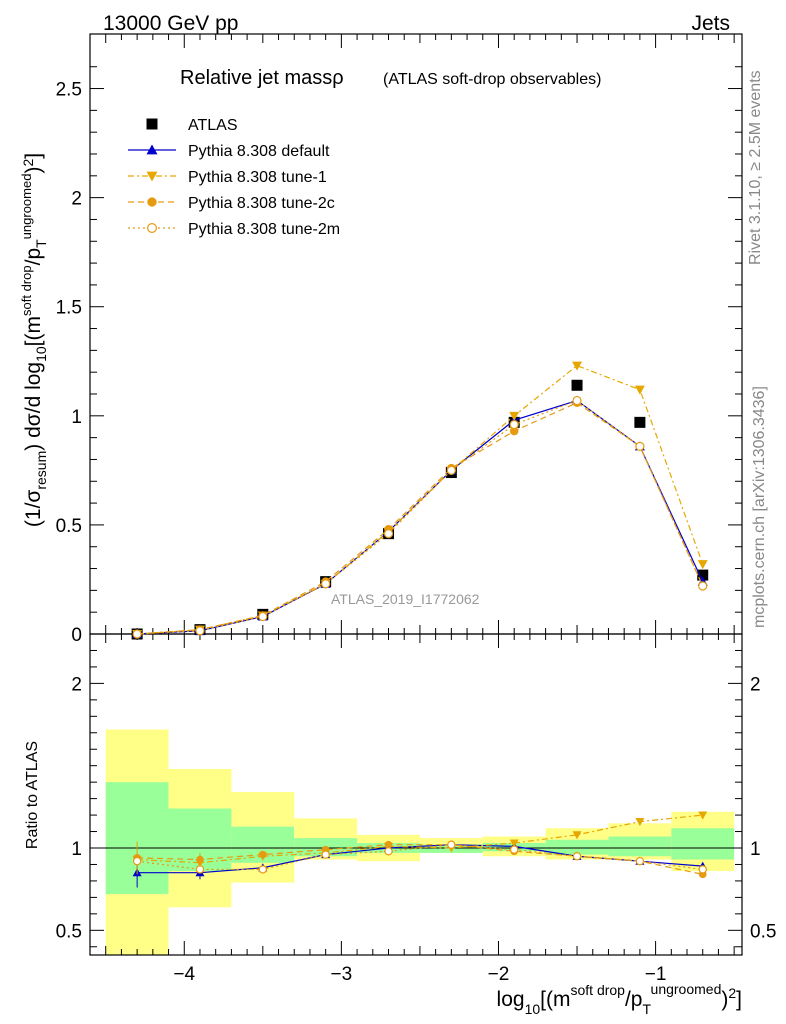 The image size is (786, 1024). Describe the element at coordinates (184, 974) in the screenshot. I see `x-tick-label: −4` at that location.